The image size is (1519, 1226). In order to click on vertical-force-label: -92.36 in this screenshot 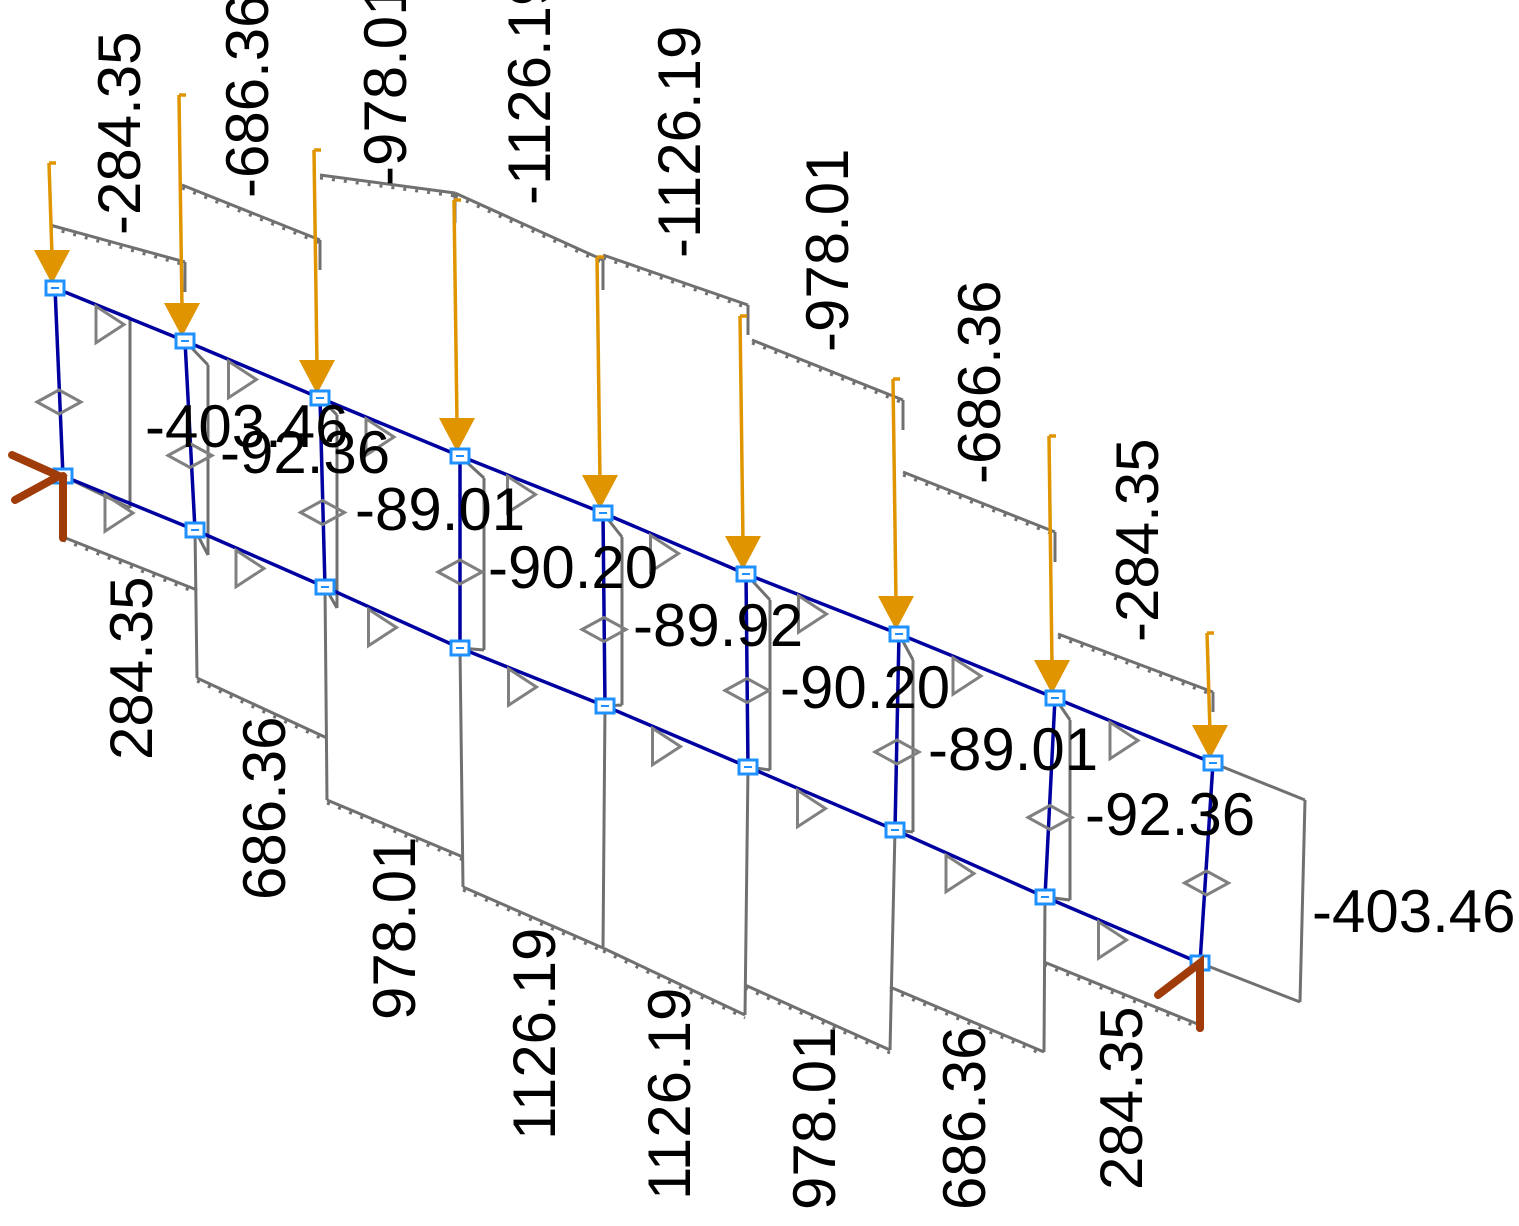, I will do `click(305, 452)`.